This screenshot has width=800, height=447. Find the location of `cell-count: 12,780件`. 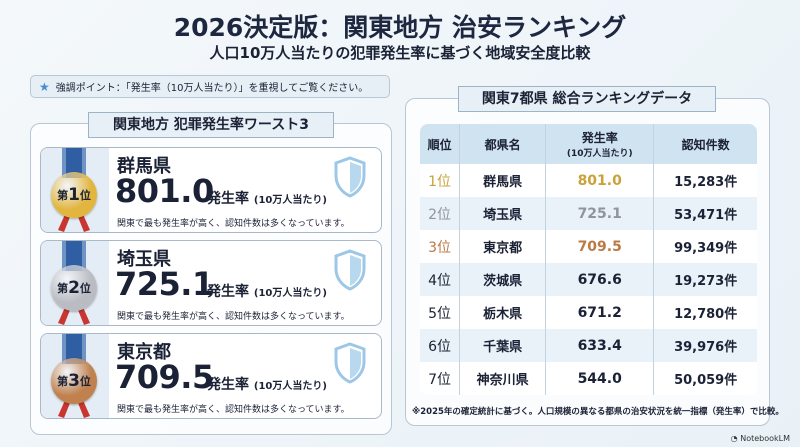

cell-count: 12,780件 is located at coordinates (705, 312).